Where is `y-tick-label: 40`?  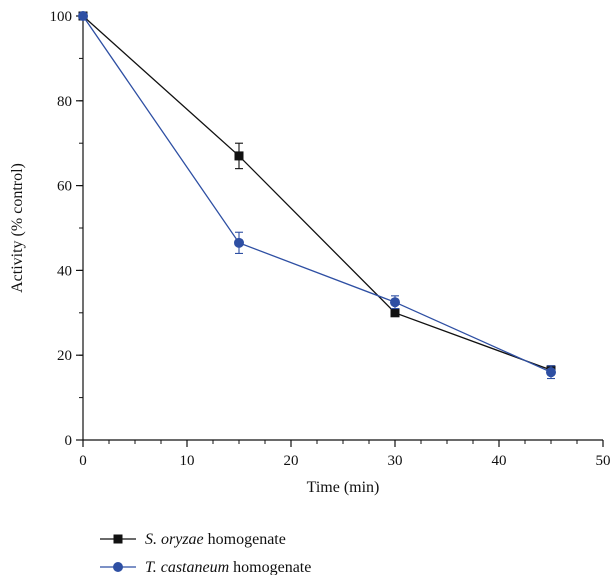
y-tick-label: 40 is located at coordinates (64, 271).